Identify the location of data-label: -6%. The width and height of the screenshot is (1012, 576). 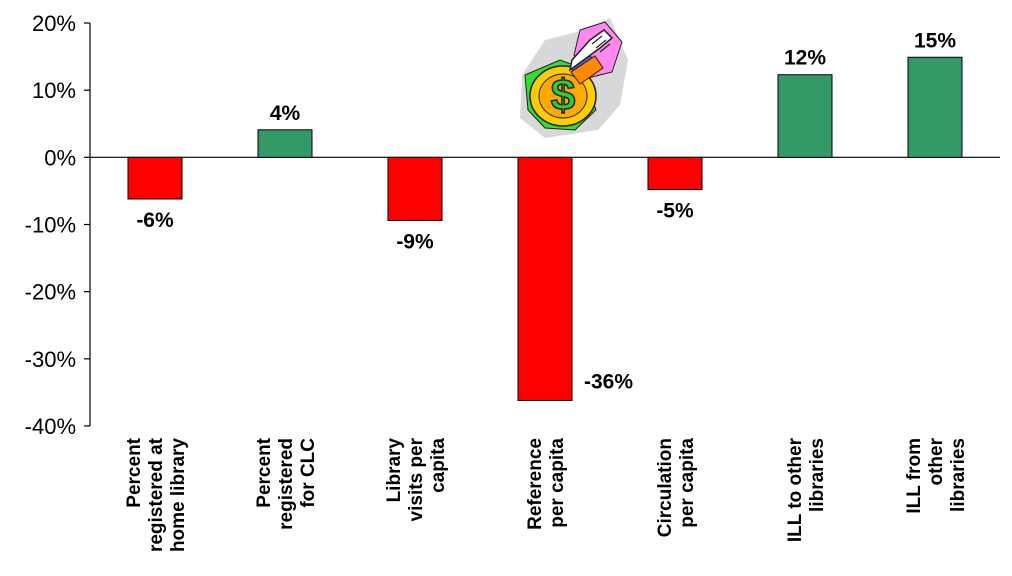
(155, 220).